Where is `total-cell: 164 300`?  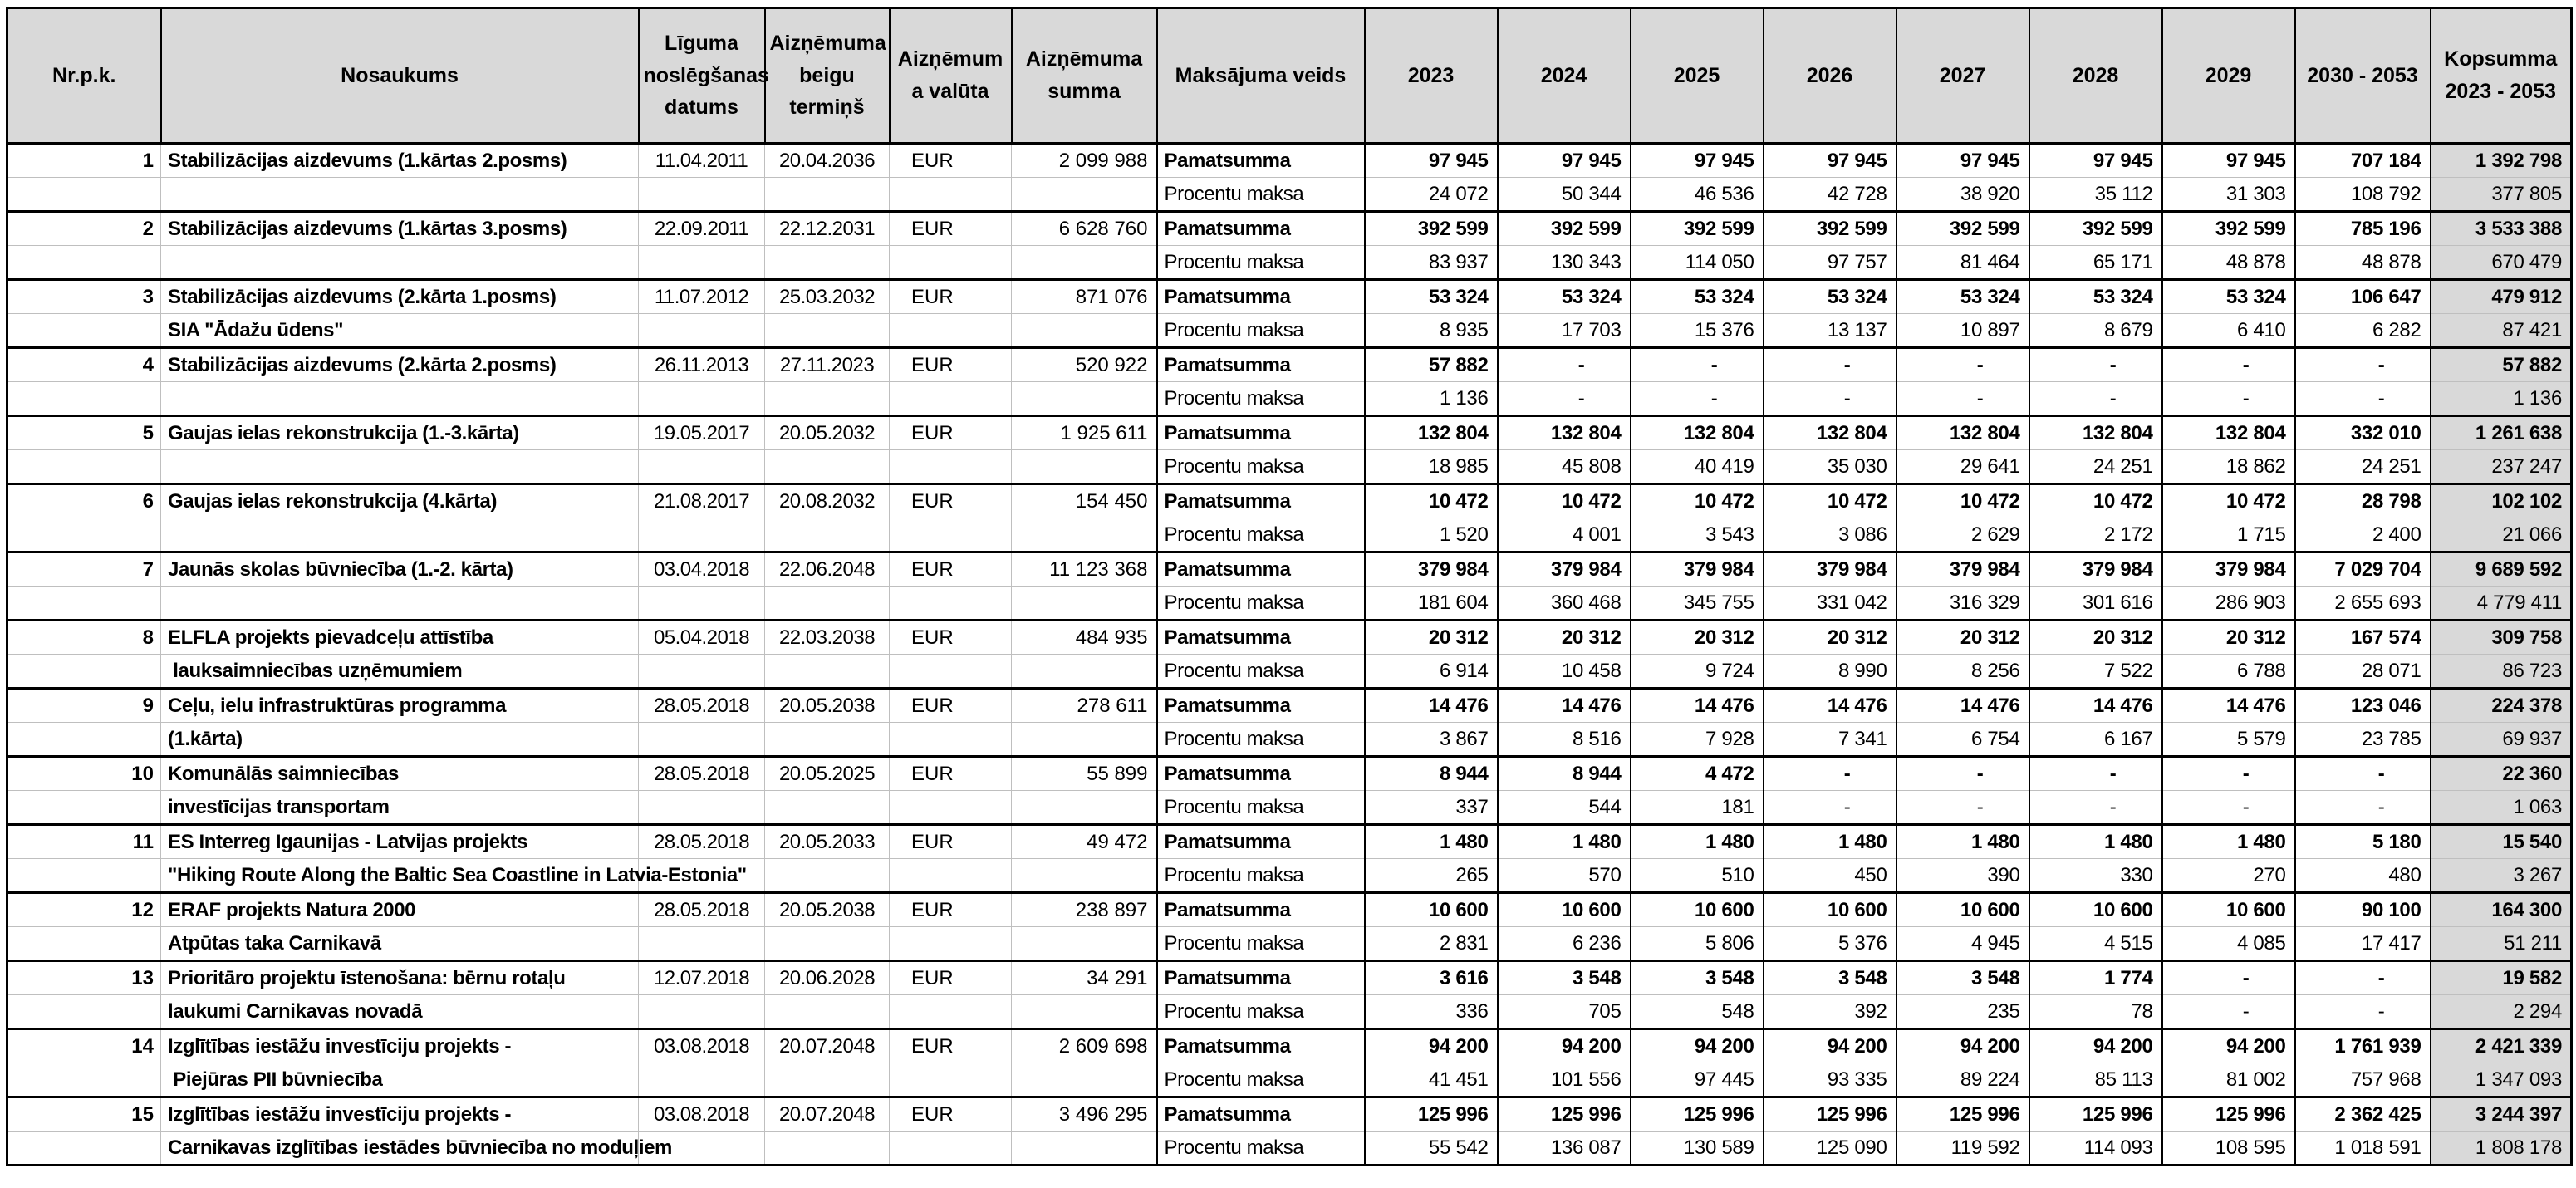 total-cell: 164 300 is located at coordinates (2501, 909).